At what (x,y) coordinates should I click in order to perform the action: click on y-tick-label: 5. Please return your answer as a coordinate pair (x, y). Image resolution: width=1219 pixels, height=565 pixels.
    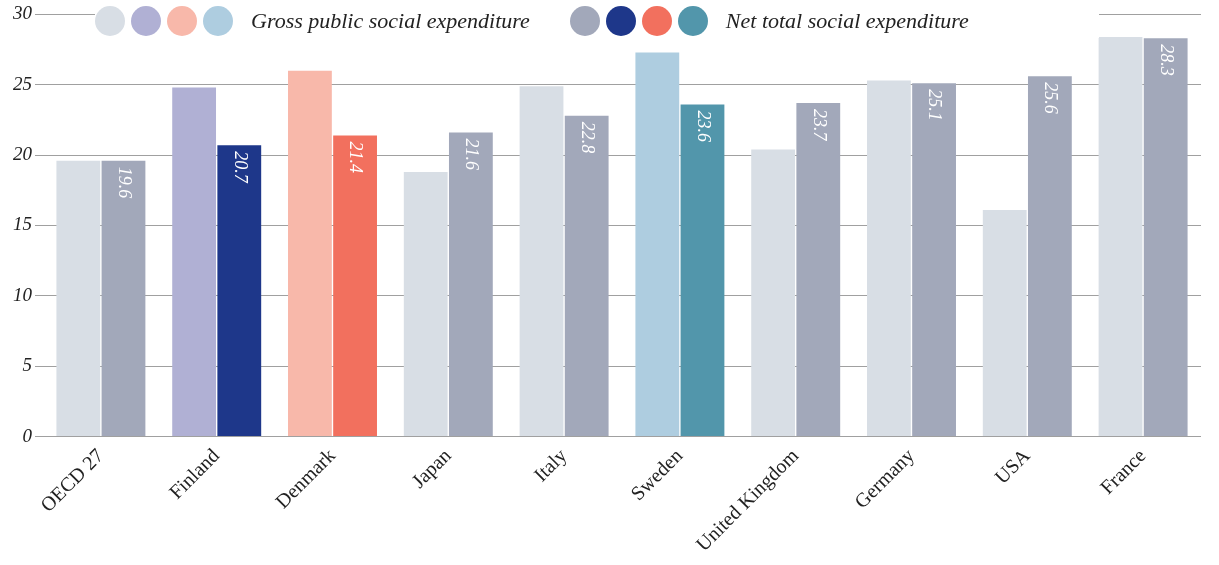
    Looking at the image, I should click on (27, 365).